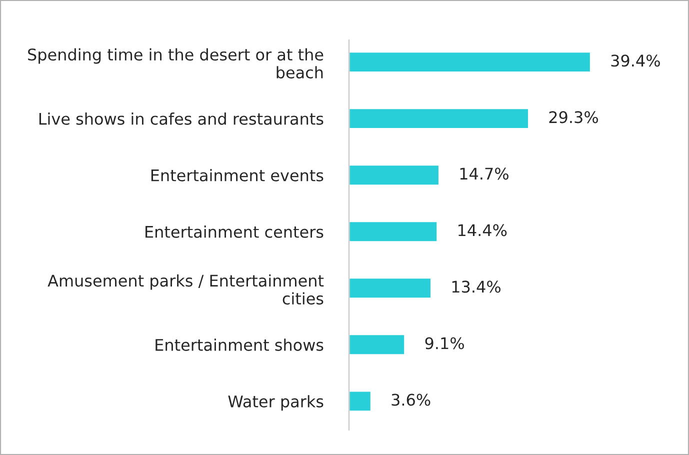 Image resolution: width=689 pixels, height=455 pixels. I want to click on data-label: 29.3%, so click(573, 117).